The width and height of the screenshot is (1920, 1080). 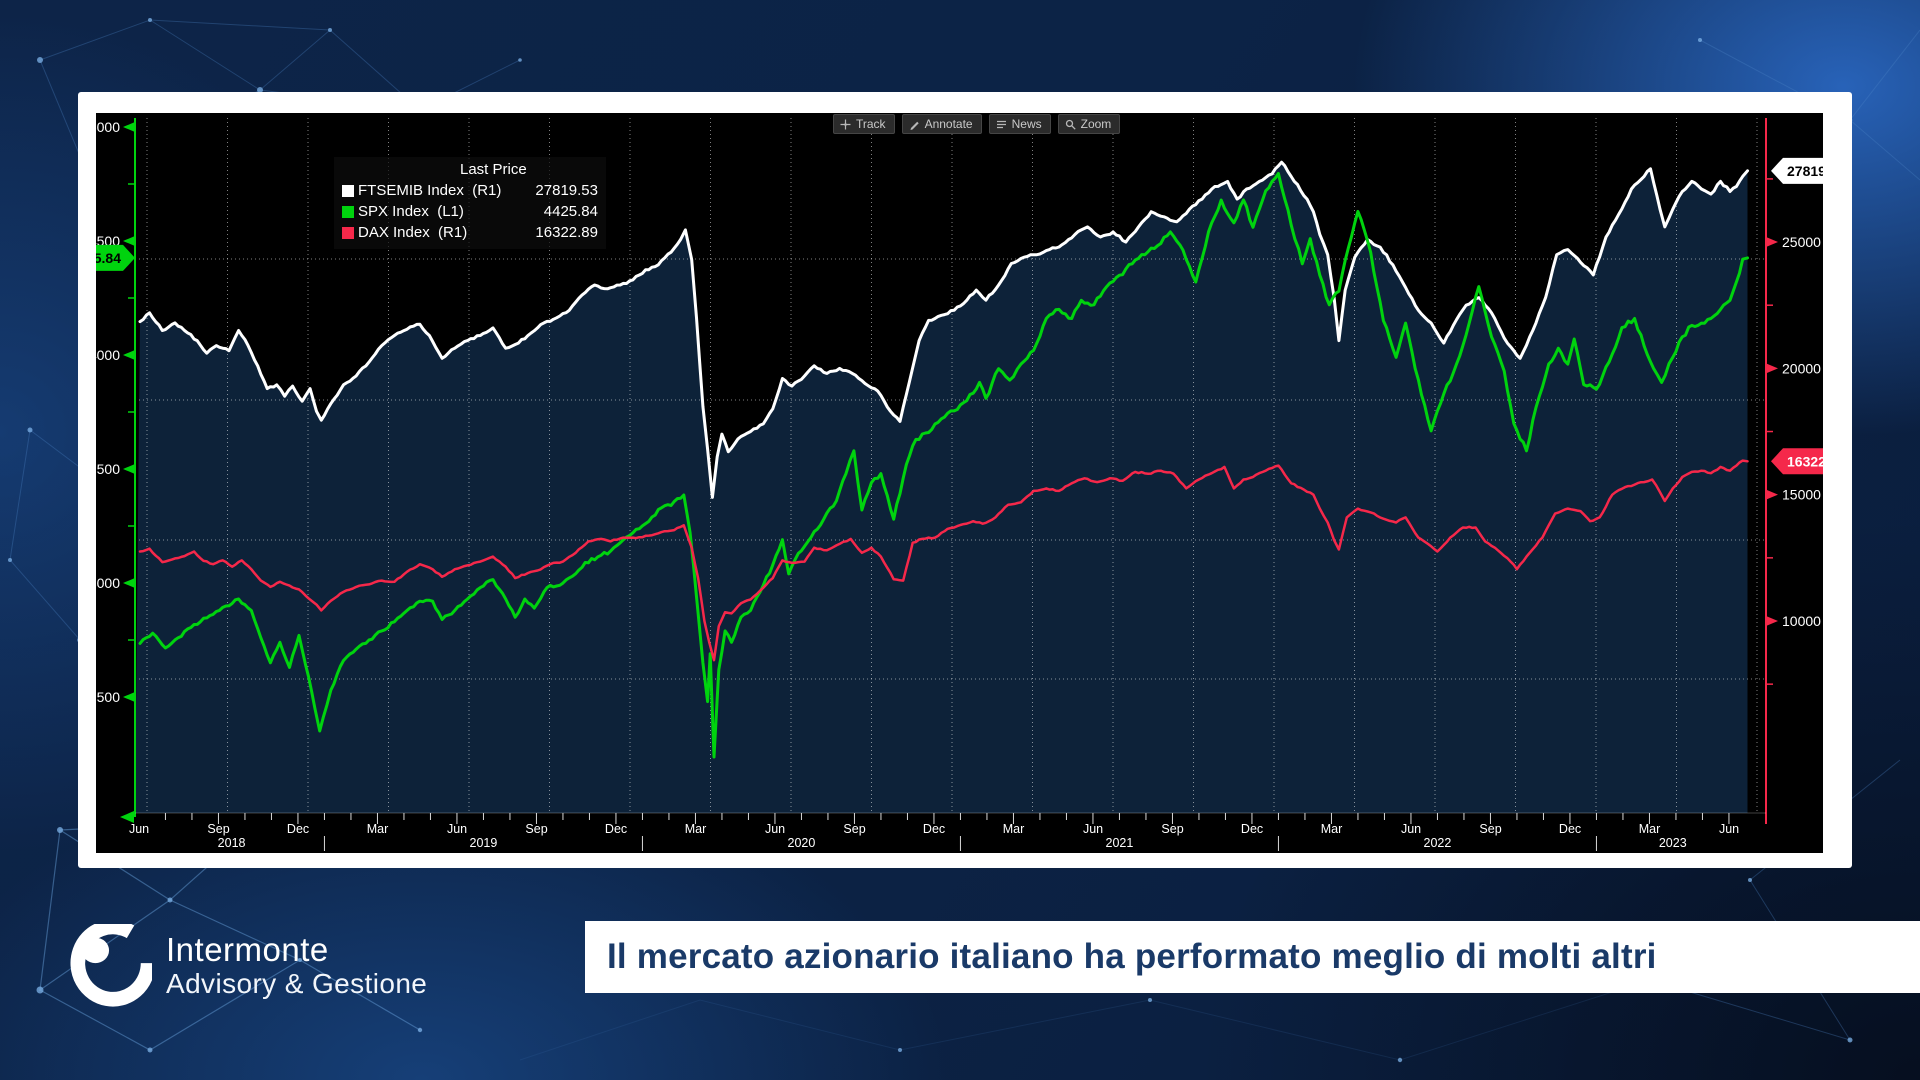 What do you see at coordinates (914, 124) in the screenshot?
I see `annotate-icon` at bounding box center [914, 124].